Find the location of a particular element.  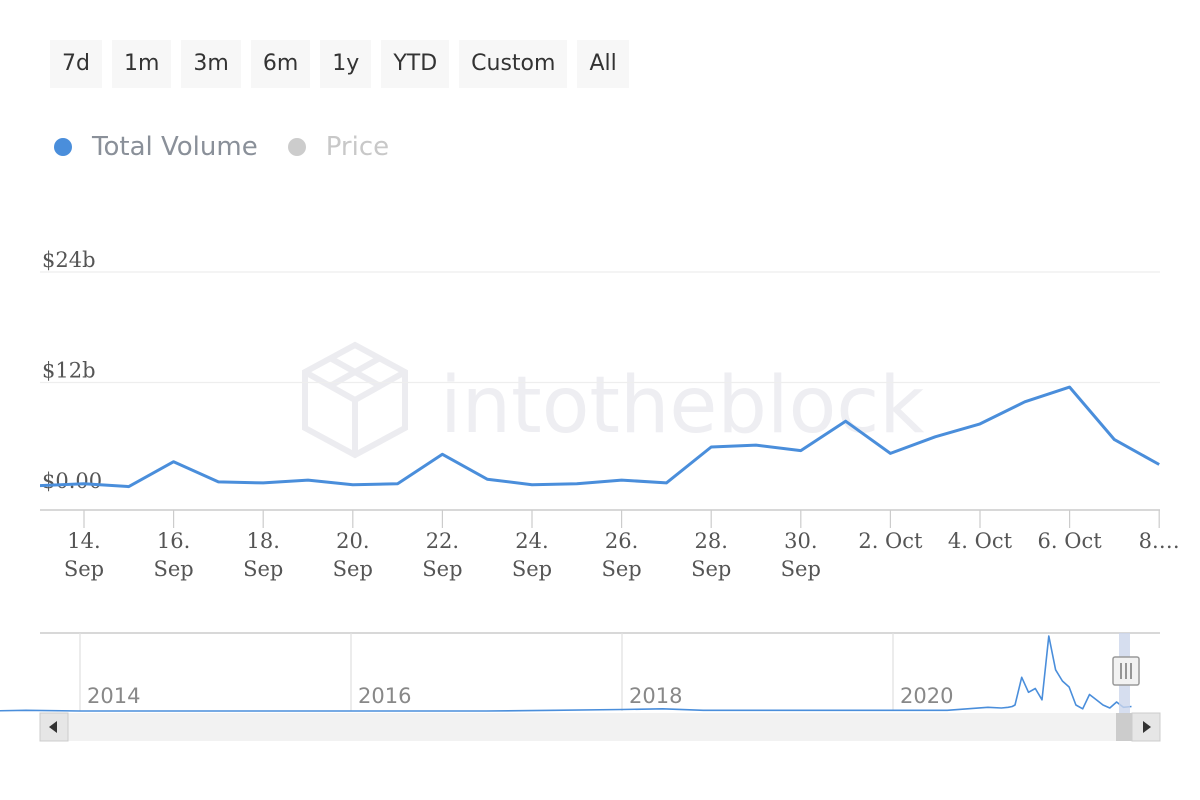

watermark: intotheblock is located at coordinates (613, 400).